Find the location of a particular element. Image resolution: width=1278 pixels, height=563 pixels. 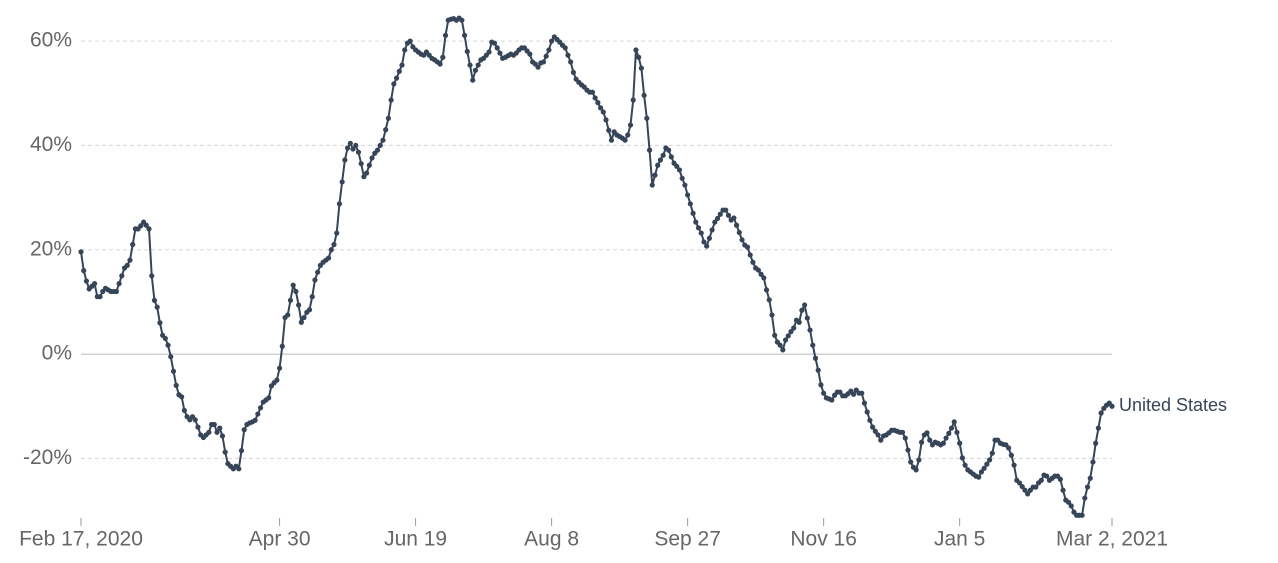

x-tick-label: Jan 5 is located at coordinates (959, 539).